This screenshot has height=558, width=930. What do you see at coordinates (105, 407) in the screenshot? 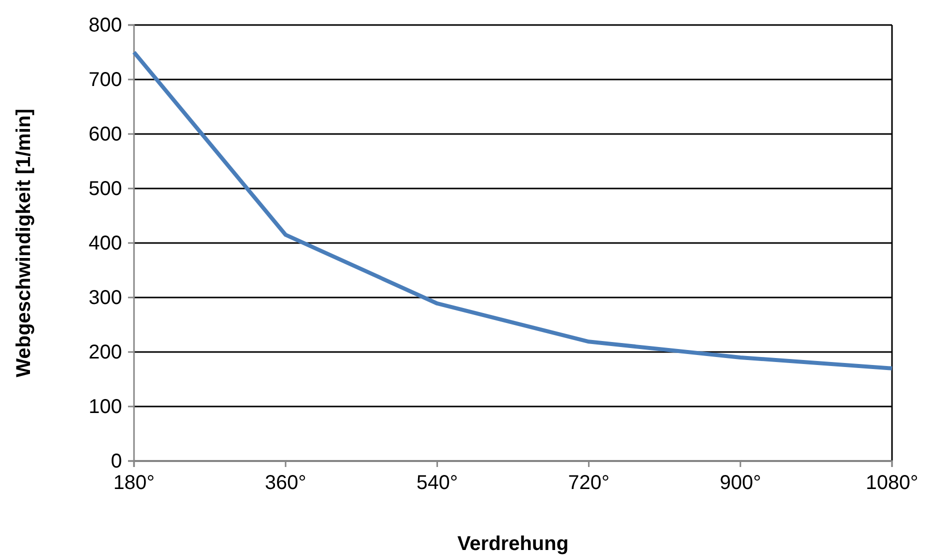
I see `y-tick-label: 100` at bounding box center [105, 407].